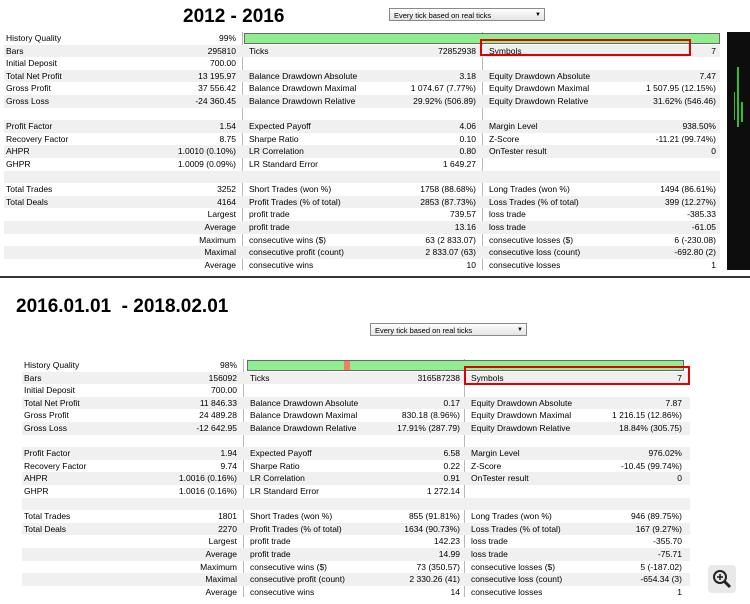  I want to click on panel2-model-dropdown: Every tick based on real ticks ▼, so click(448, 329).